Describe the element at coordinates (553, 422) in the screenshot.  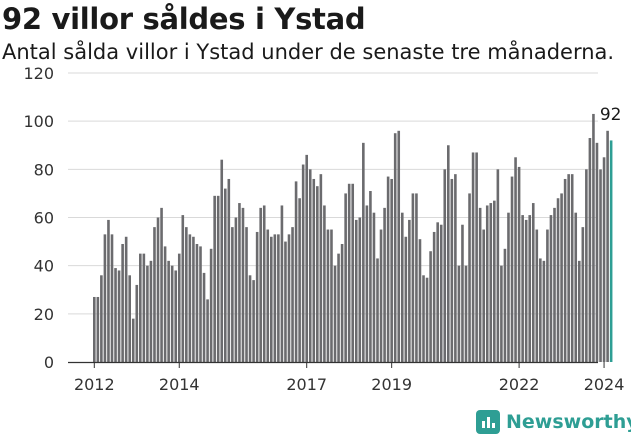
I see `newsworthy-logo: Newsworthy` at that location.